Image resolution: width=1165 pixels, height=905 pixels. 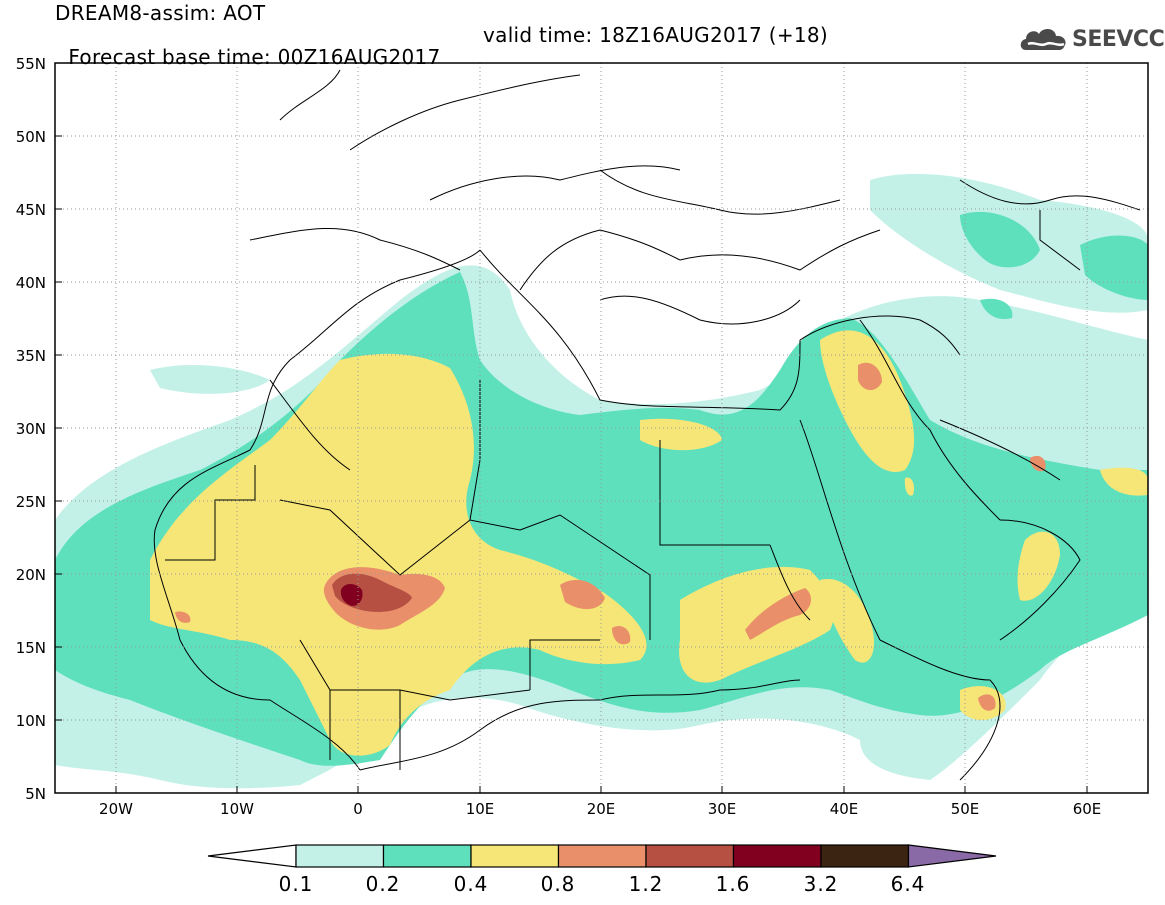 What do you see at coordinates (31, 575) in the screenshot?
I see `lat-label: 20N` at bounding box center [31, 575].